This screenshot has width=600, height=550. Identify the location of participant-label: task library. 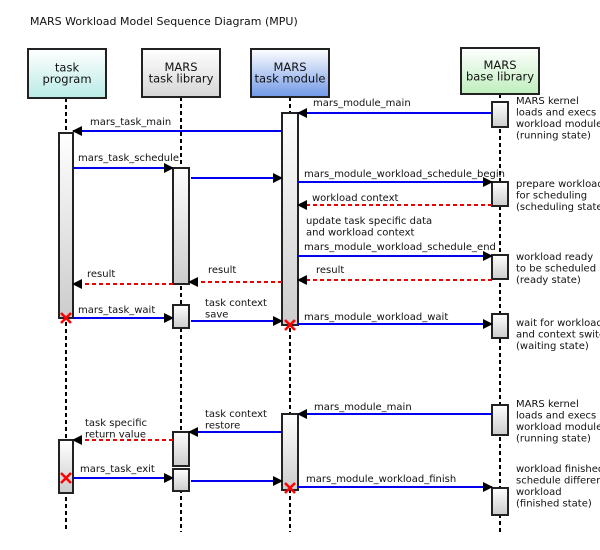
(181, 79).